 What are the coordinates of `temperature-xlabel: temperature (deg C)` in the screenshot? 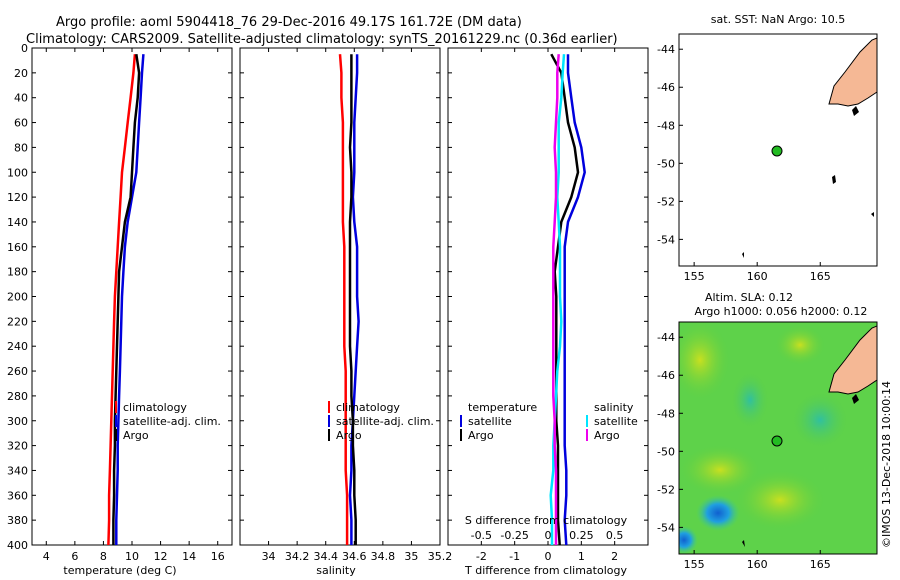 It's located at (119, 570).